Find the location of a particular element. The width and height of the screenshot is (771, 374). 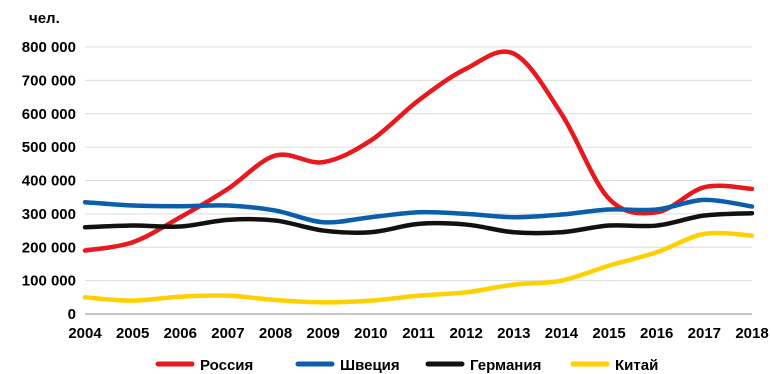

y-tick-label: 200 000 is located at coordinates (49, 247).